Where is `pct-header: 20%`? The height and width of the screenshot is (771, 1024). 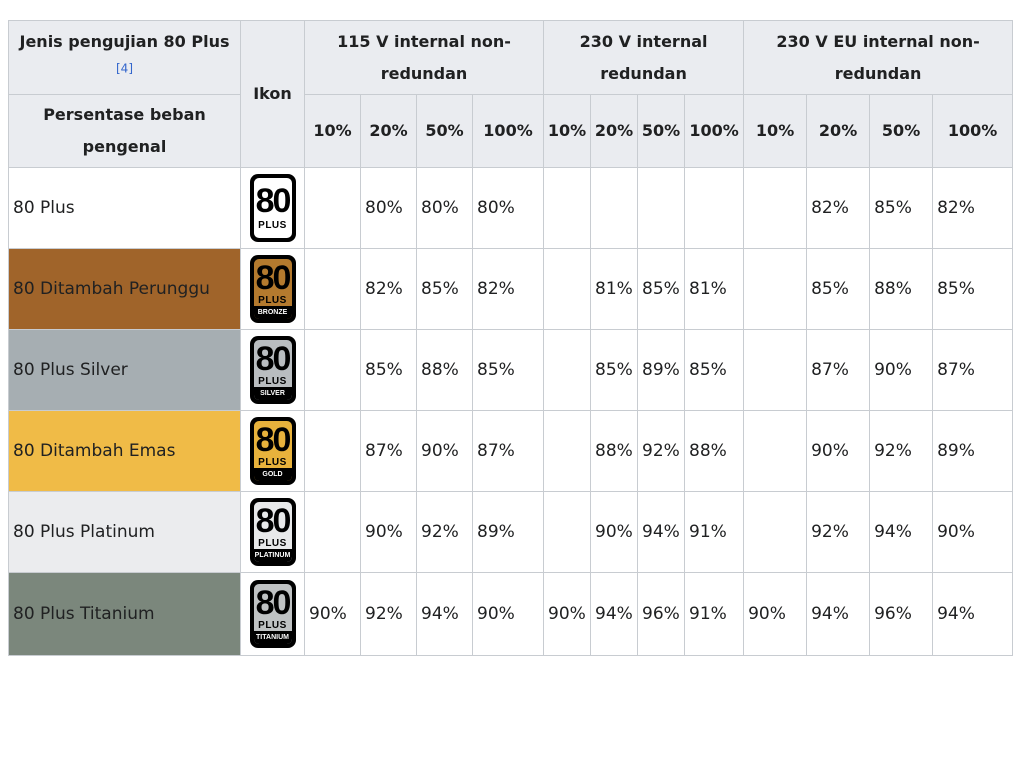
pct-header: 20% is located at coordinates (838, 131).